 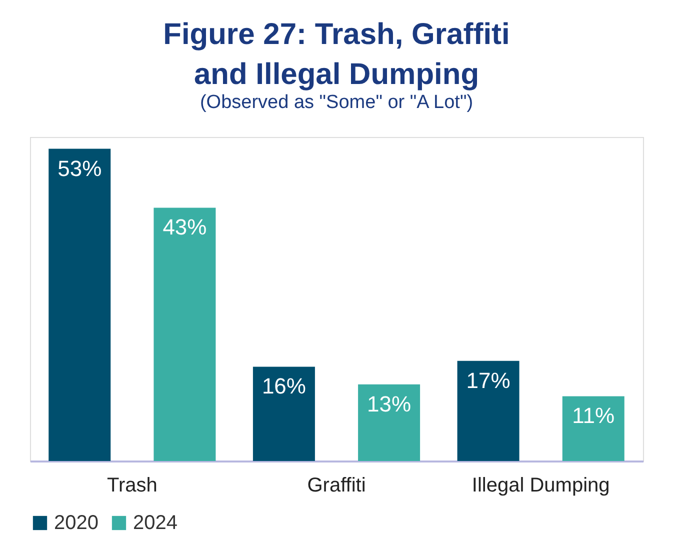 What do you see at coordinates (336, 54) in the screenshot?
I see `chart-title: Figure 27: Trash, Graffiti and Illegal Dumping` at bounding box center [336, 54].